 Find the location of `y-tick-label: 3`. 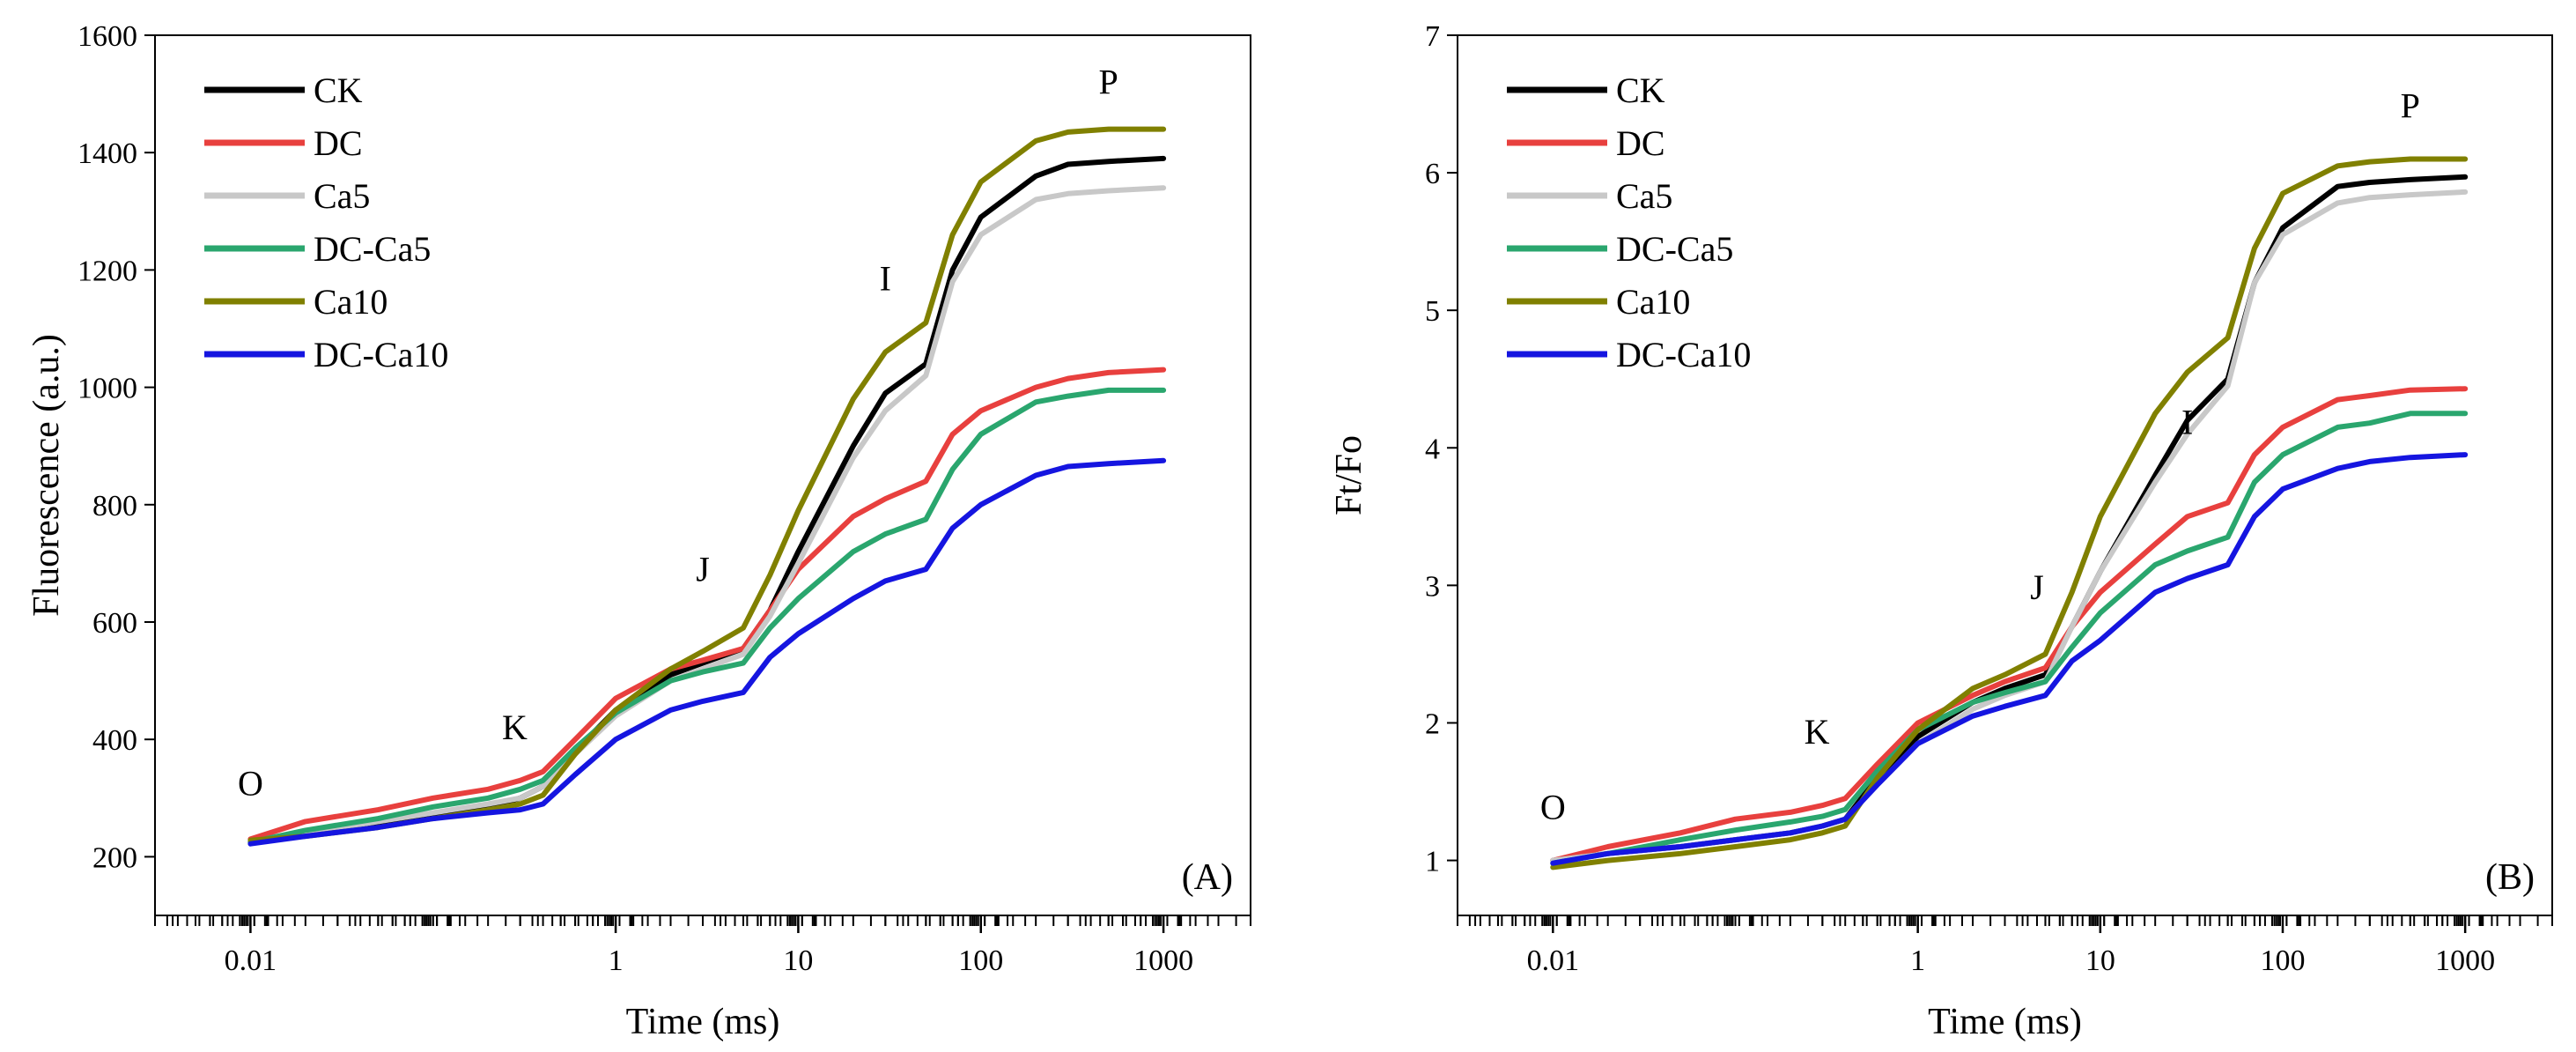

y-tick-label: 3 is located at coordinates (1432, 586).